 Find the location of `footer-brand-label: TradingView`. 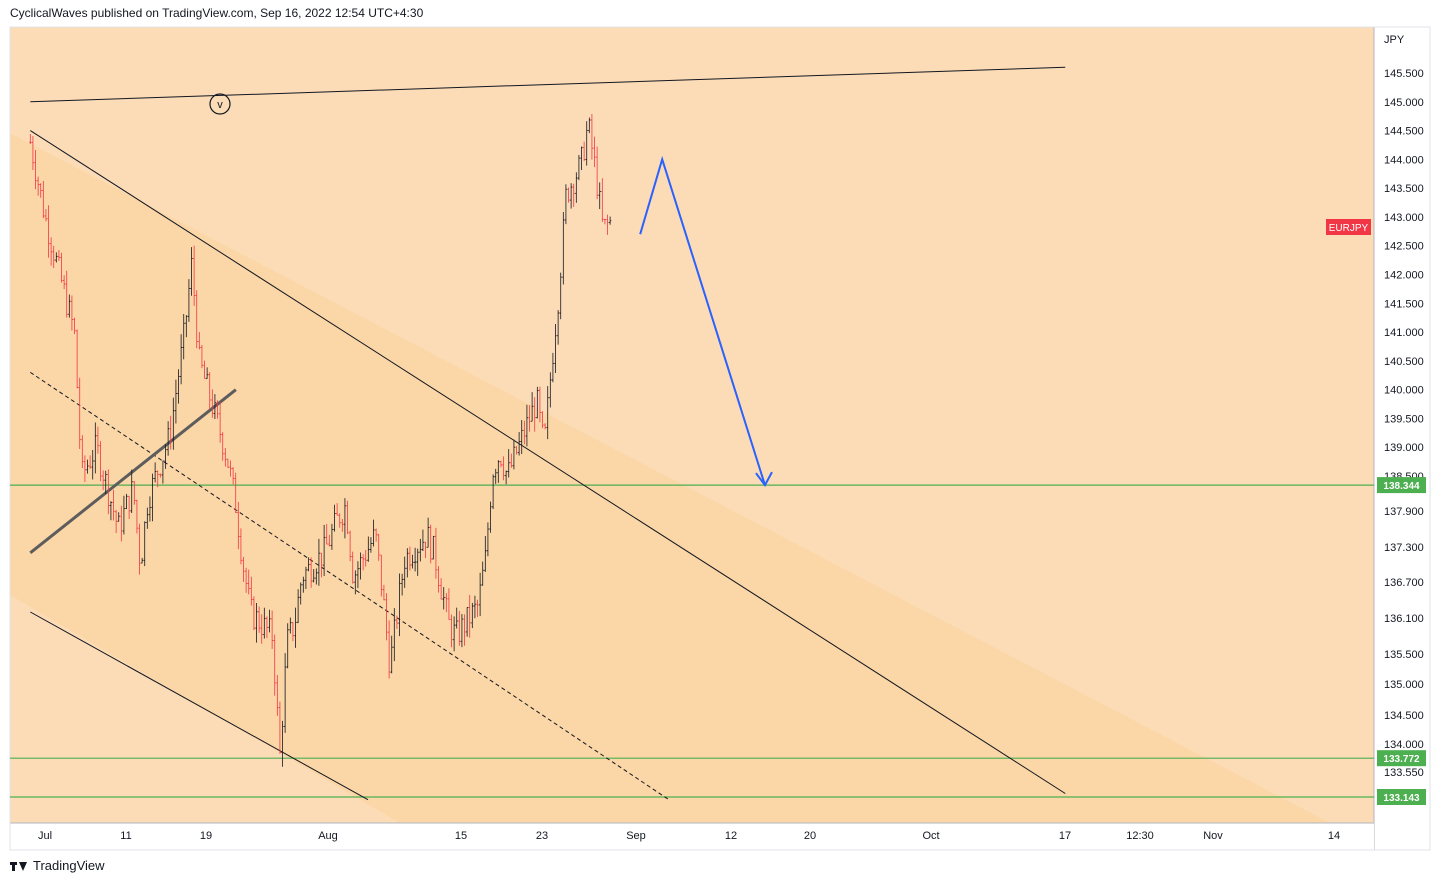

footer-brand-label: TradingView is located at coordinates (69, 865).